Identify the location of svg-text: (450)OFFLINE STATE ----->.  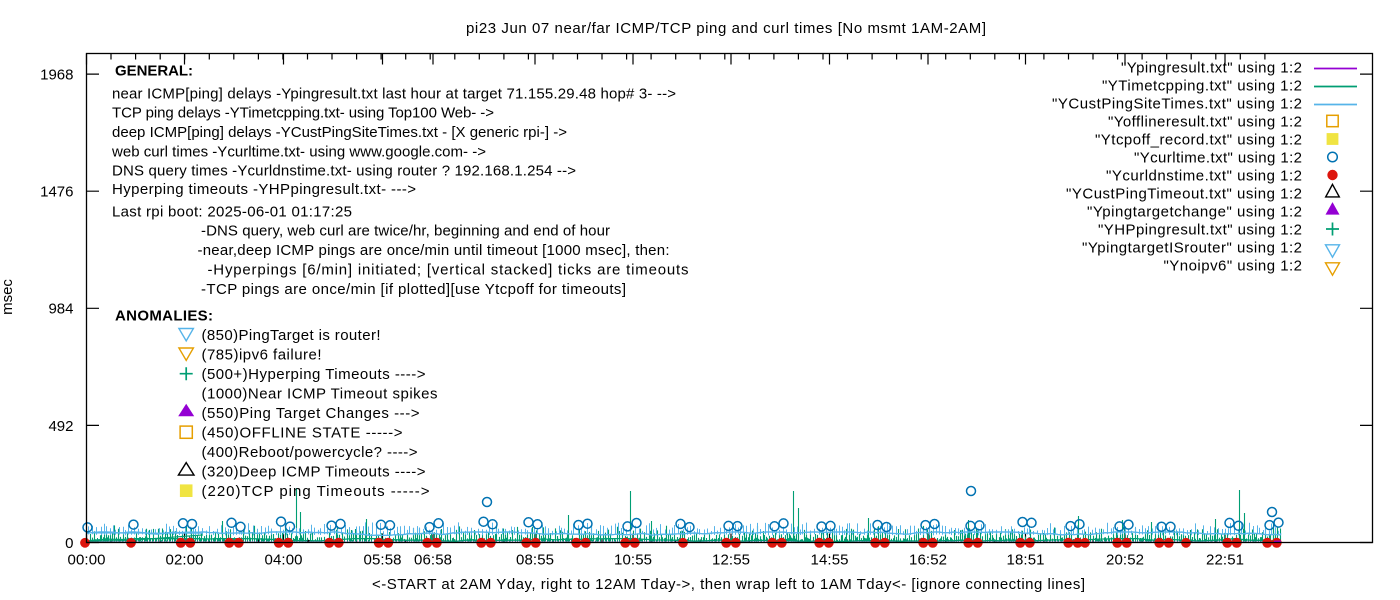
(302, 433).